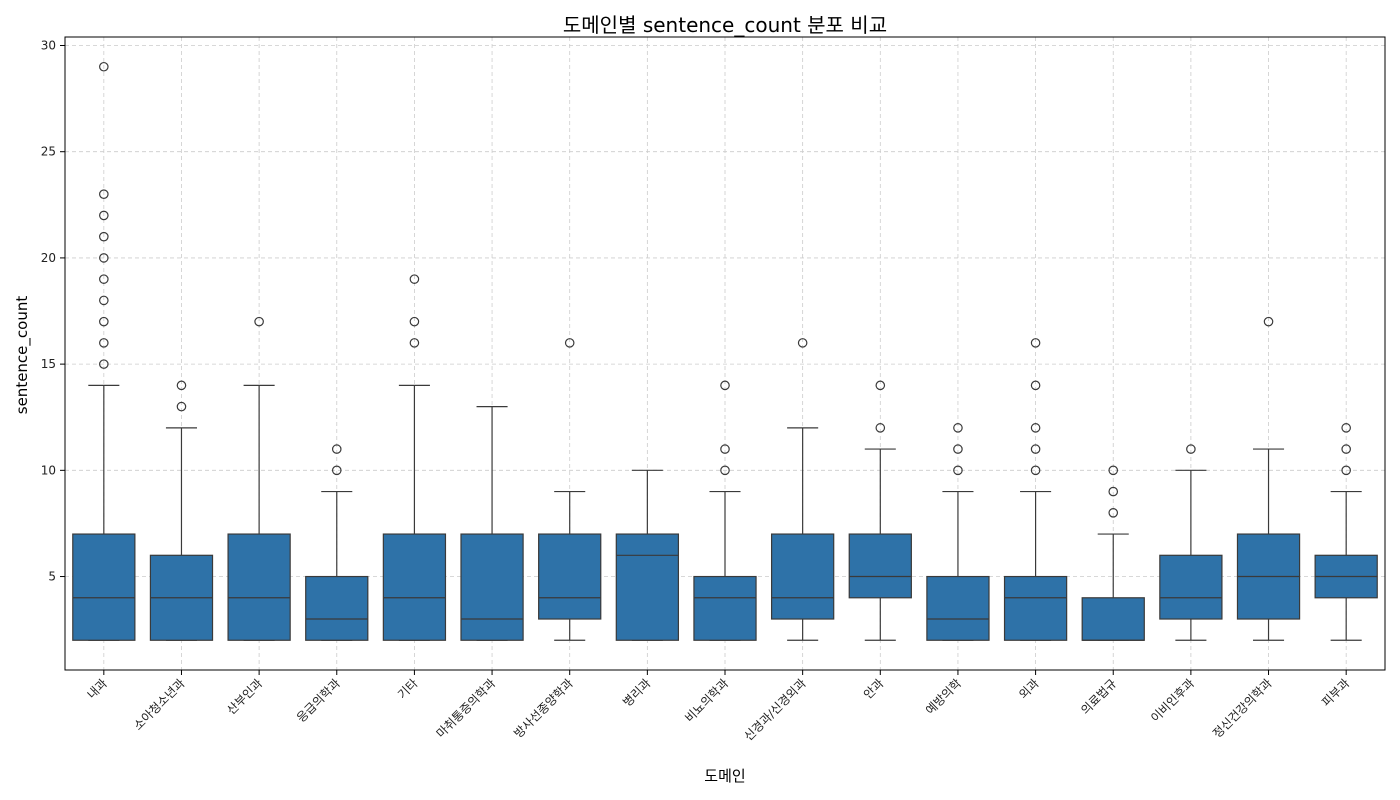 This screenshot has width=1400, height=800. I want to click on y-axis-ticks: 5 10 15 20 25 30, so click(53, 311).